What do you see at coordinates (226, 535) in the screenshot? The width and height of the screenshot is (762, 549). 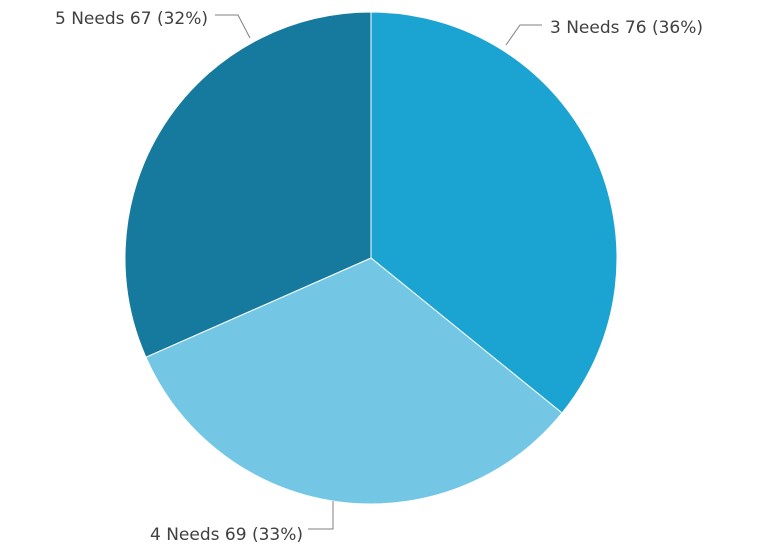 I see `slice-label-4-needs: 4 Needs 69 (33%)` at bounding box center [226, 535].